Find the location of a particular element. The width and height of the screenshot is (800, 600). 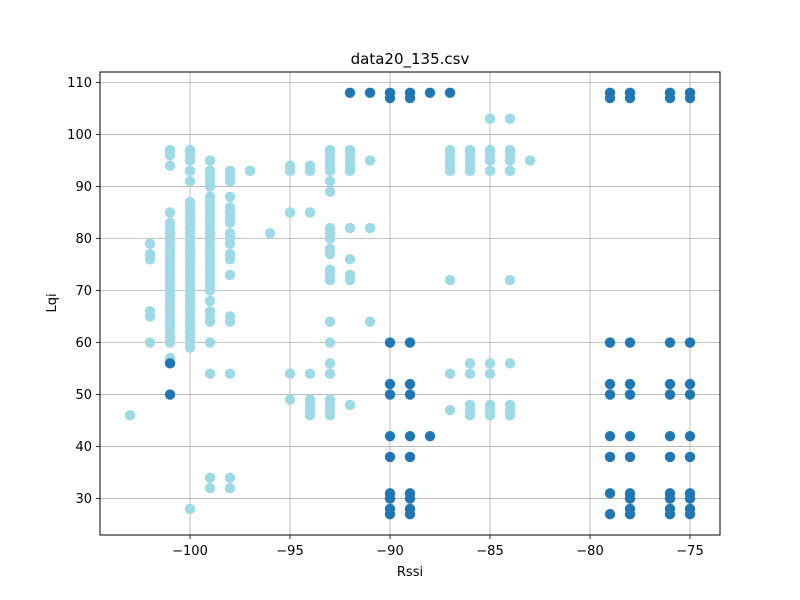

y-tick-label: 110 is located at coordinates (79, 83).